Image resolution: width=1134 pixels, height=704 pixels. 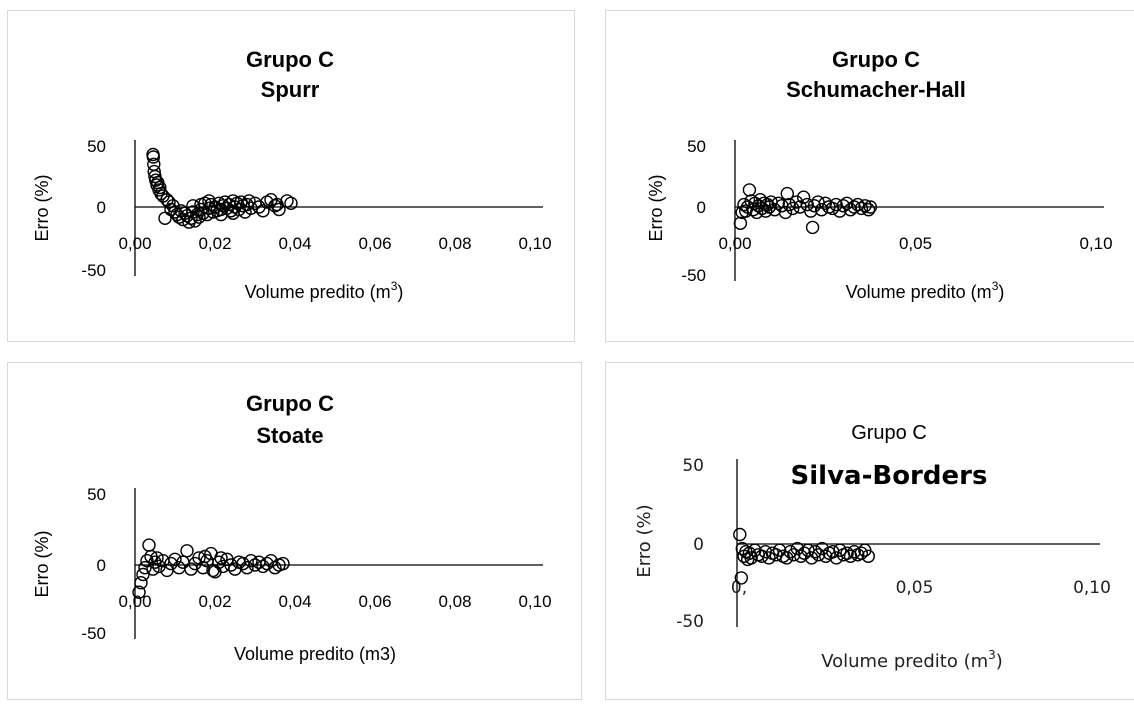 What do you see at coordinates (294, 601) in the screenshot?
I see `x-tick-label: 0,04` at bounding box center [294, 601].